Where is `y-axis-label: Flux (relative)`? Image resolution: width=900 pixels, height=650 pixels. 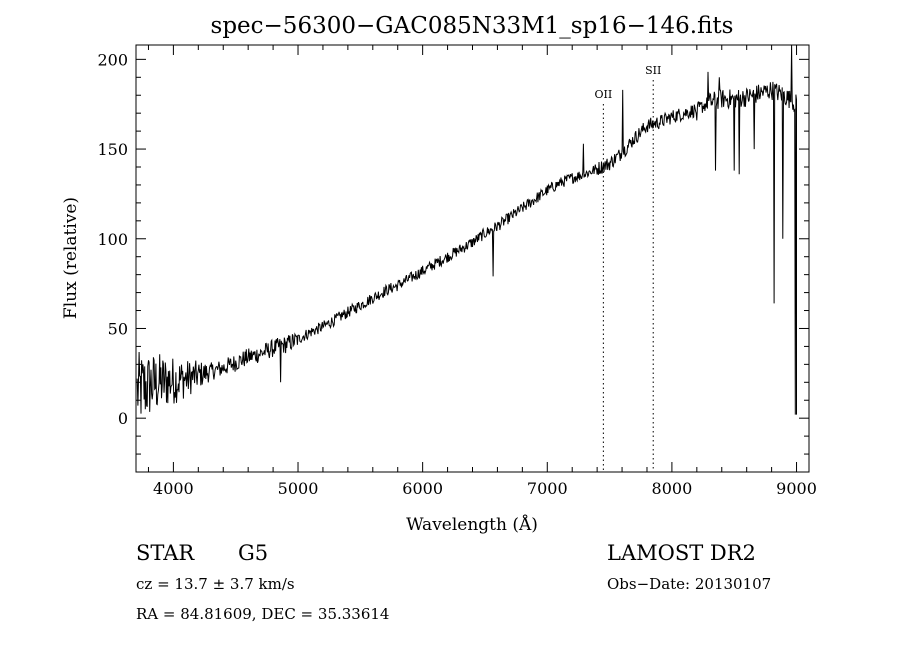 y-axis-label: Flux (relative) is located at coordinates (71, 258).